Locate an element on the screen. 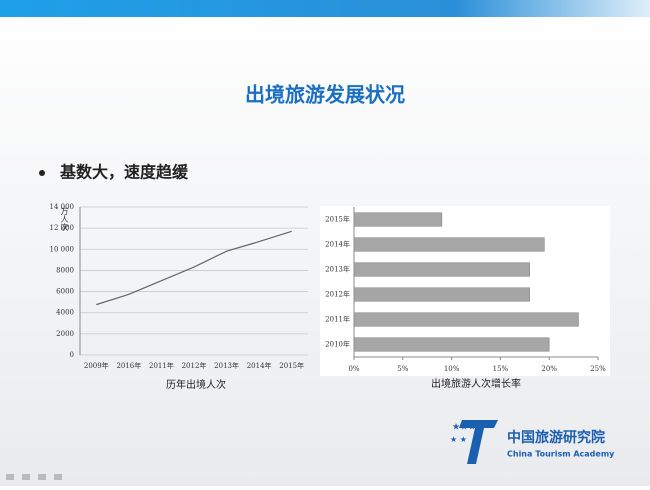  x-axis-label: 出境旅游人次增长率 is located at coordinates (476, 383).